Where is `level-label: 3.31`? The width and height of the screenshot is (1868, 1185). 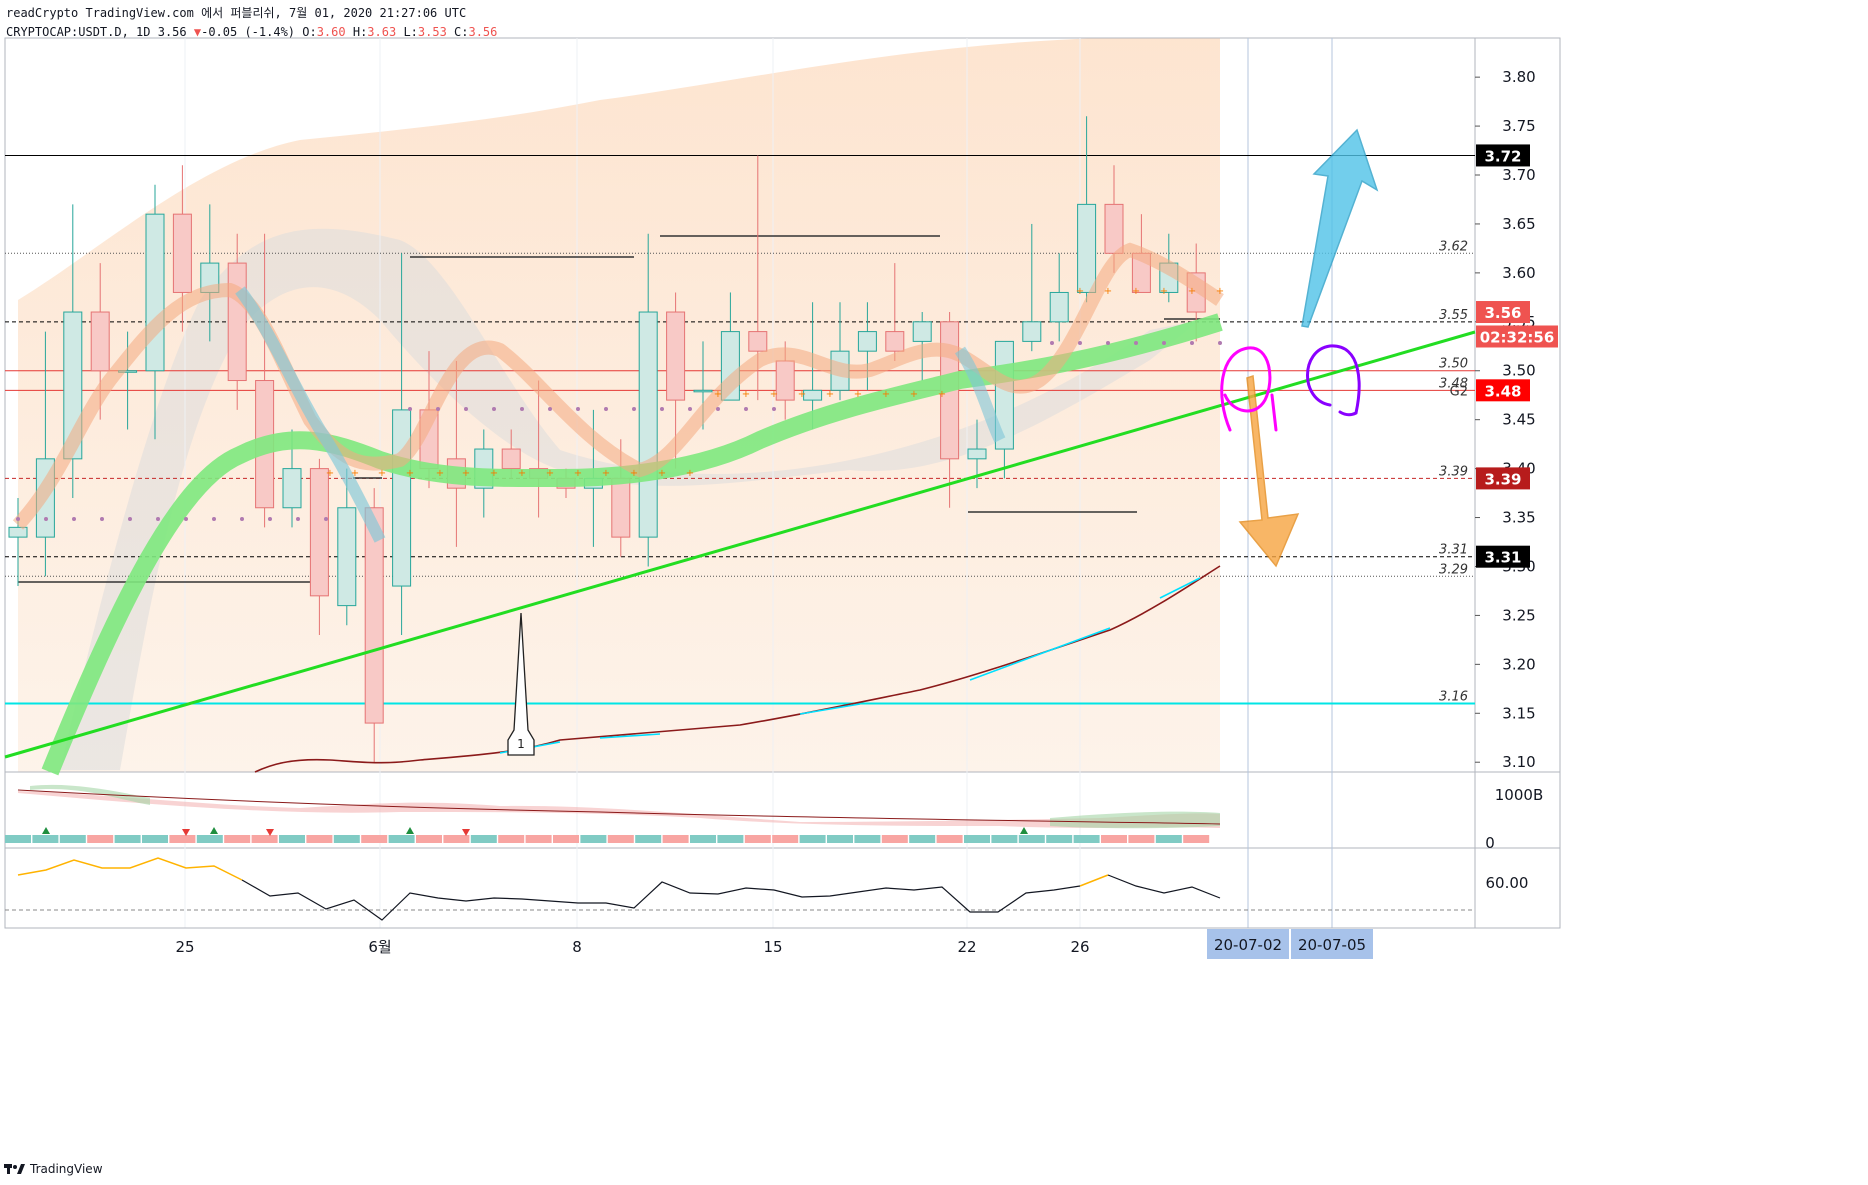 level-label: 3.31 is located at coordinates (1453, 550).